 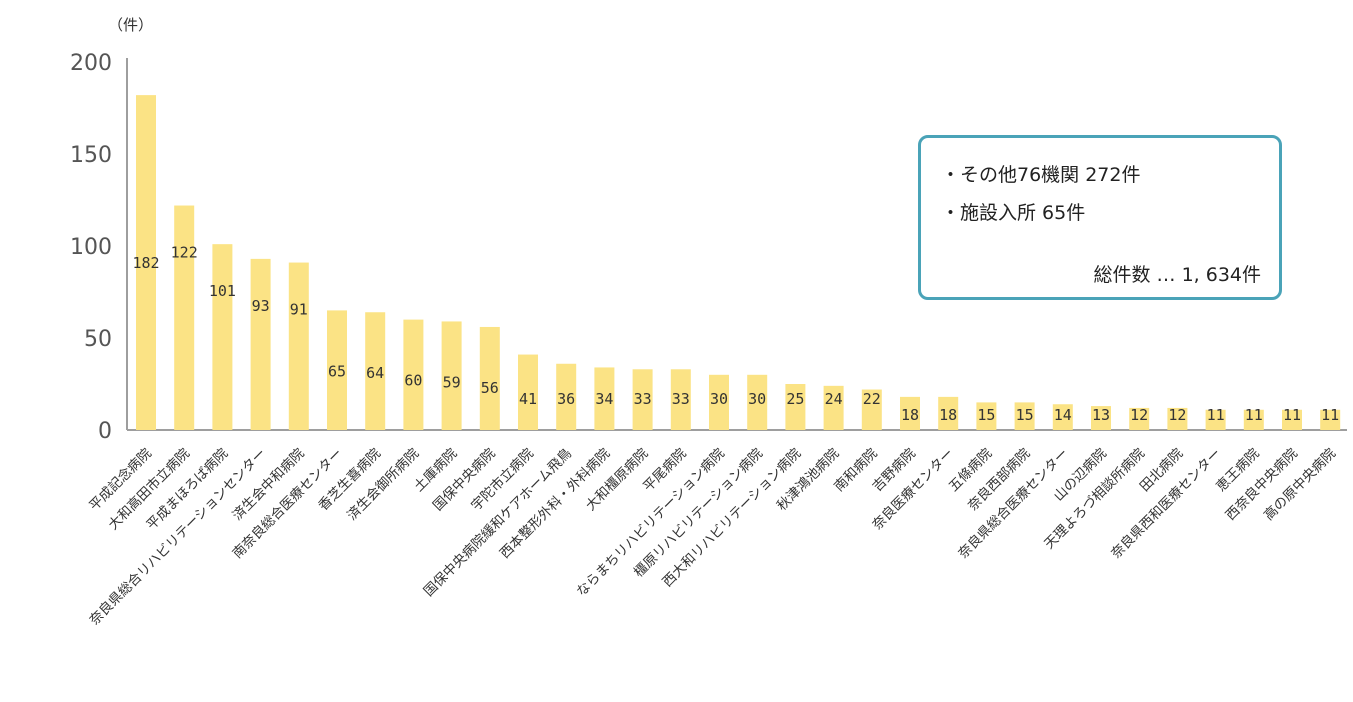 I want to click on bar-value-label: 64, so click(x=375, y=373).